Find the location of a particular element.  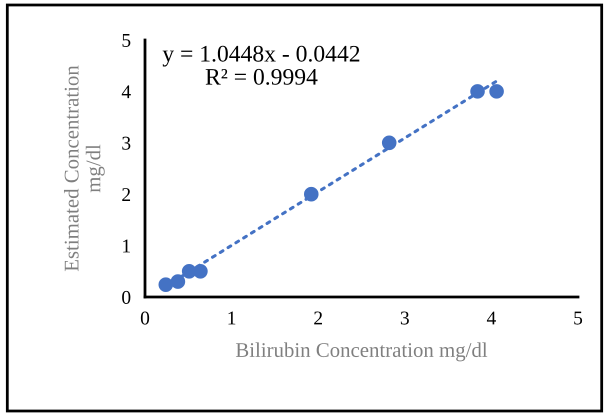

x-tick-label: 1 is located at coordinates (232, 318).